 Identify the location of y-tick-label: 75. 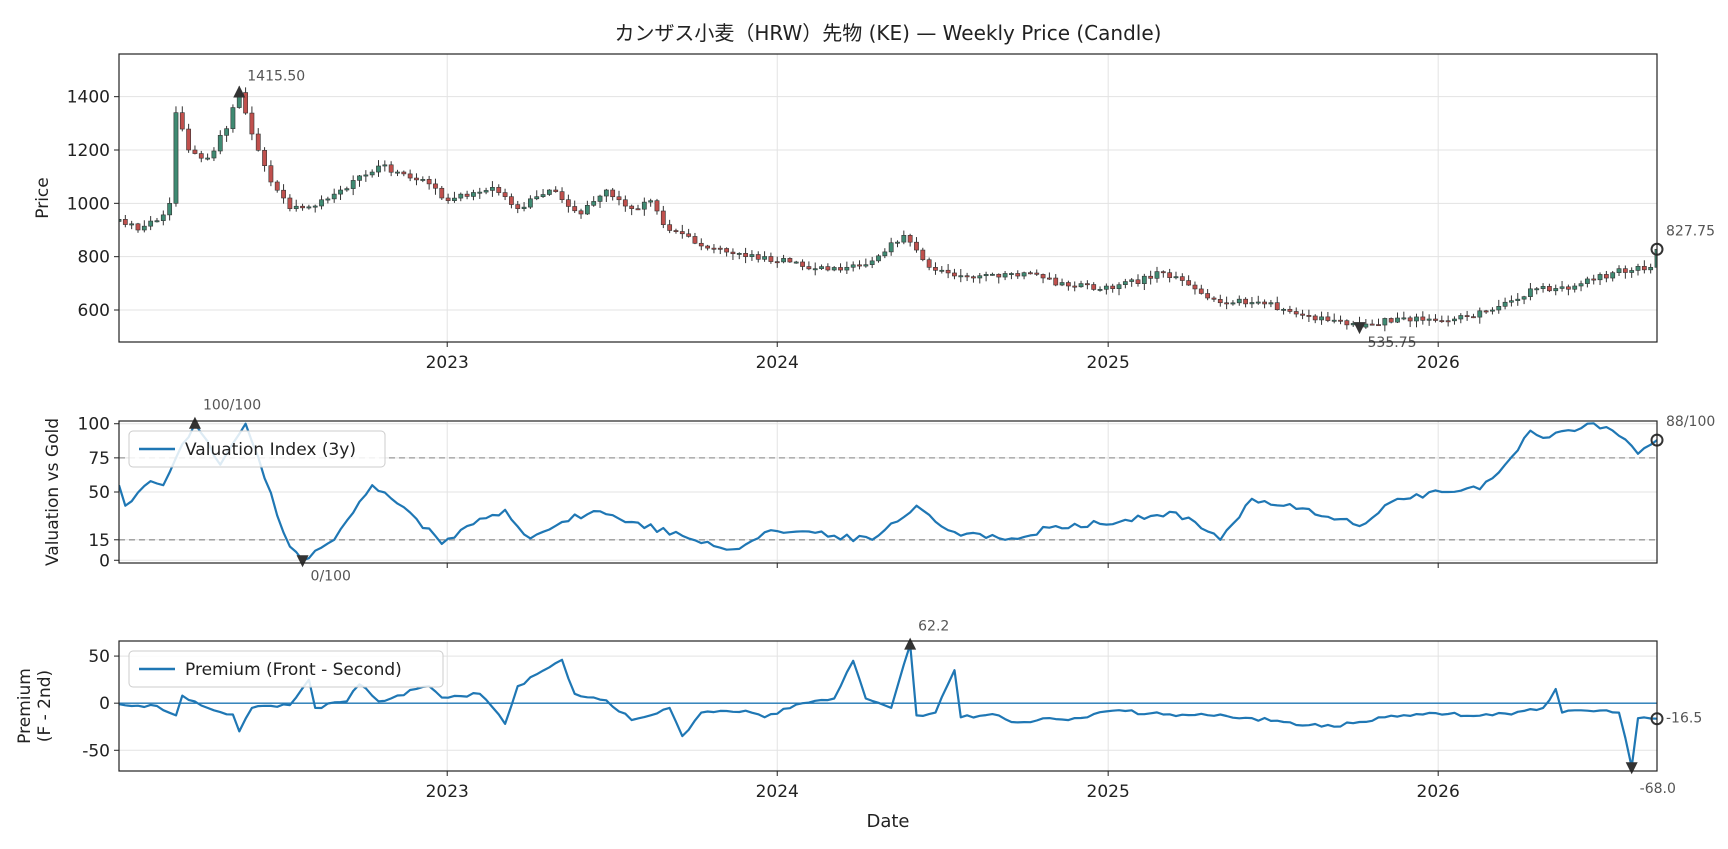
(99, 459).